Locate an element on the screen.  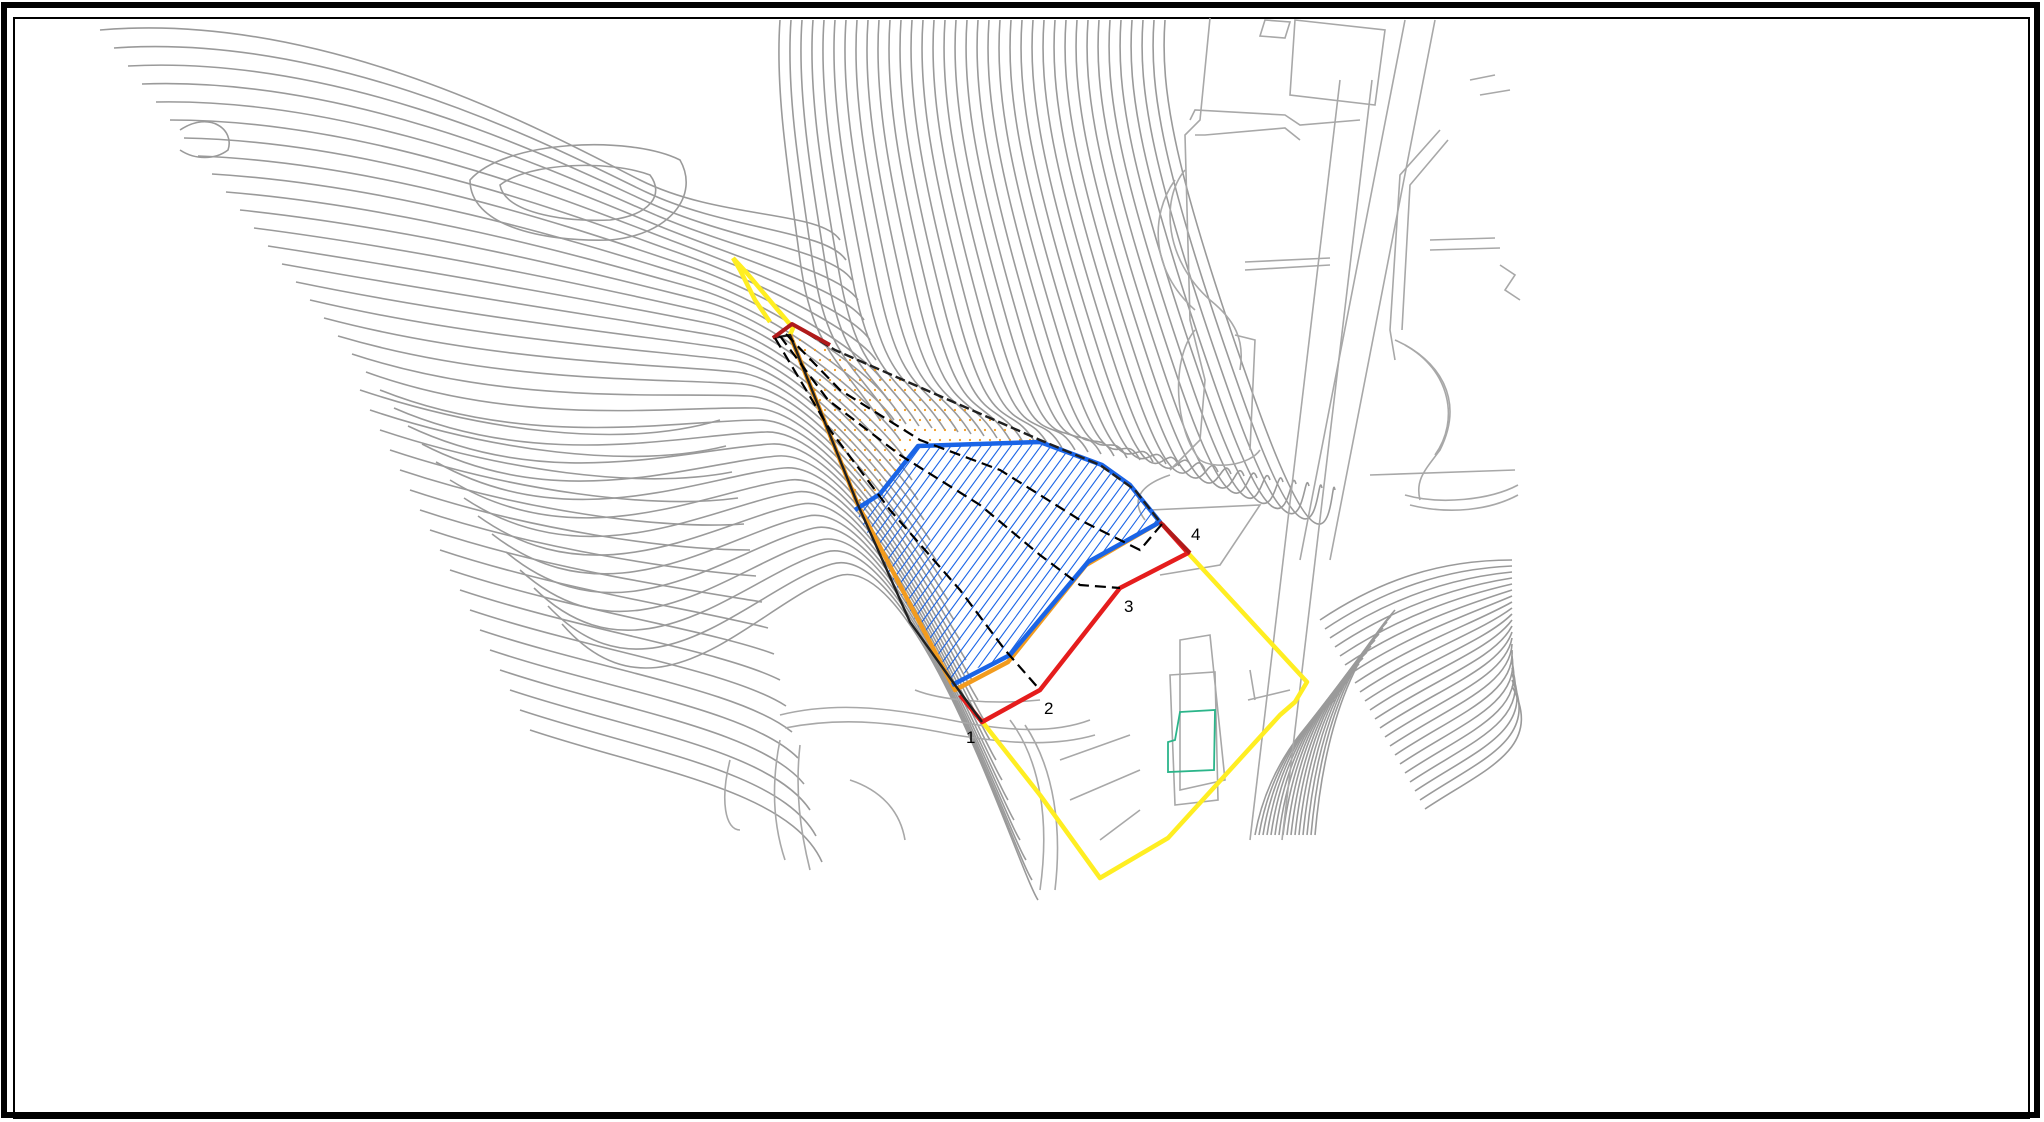
special-zone-hatch is located at coordinates (1007, 561).